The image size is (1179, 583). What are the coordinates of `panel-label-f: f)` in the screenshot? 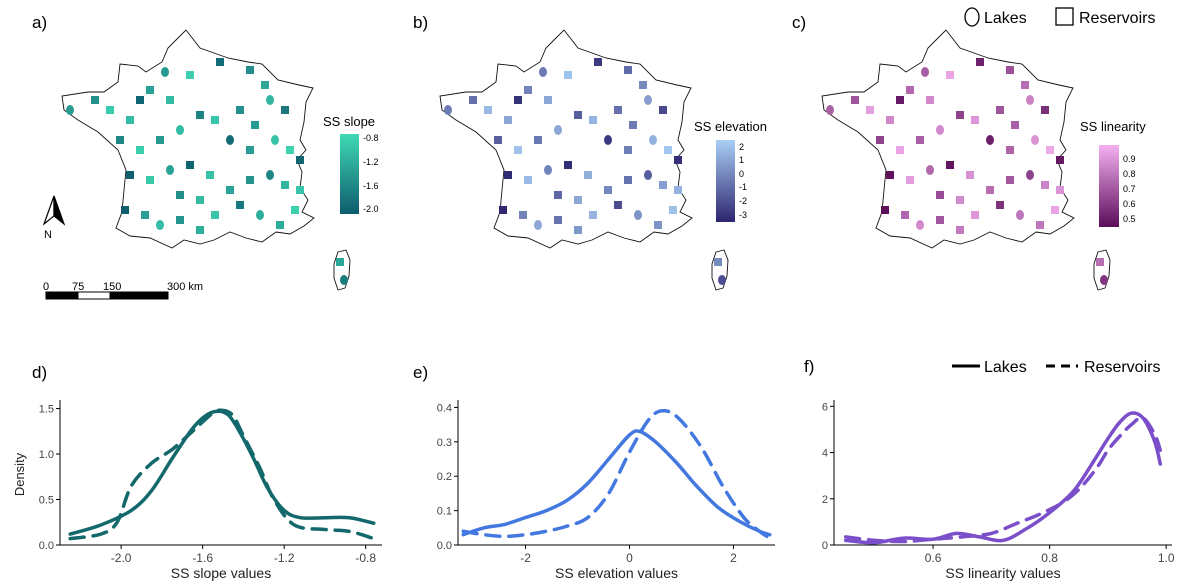 It's located at (809, 366).